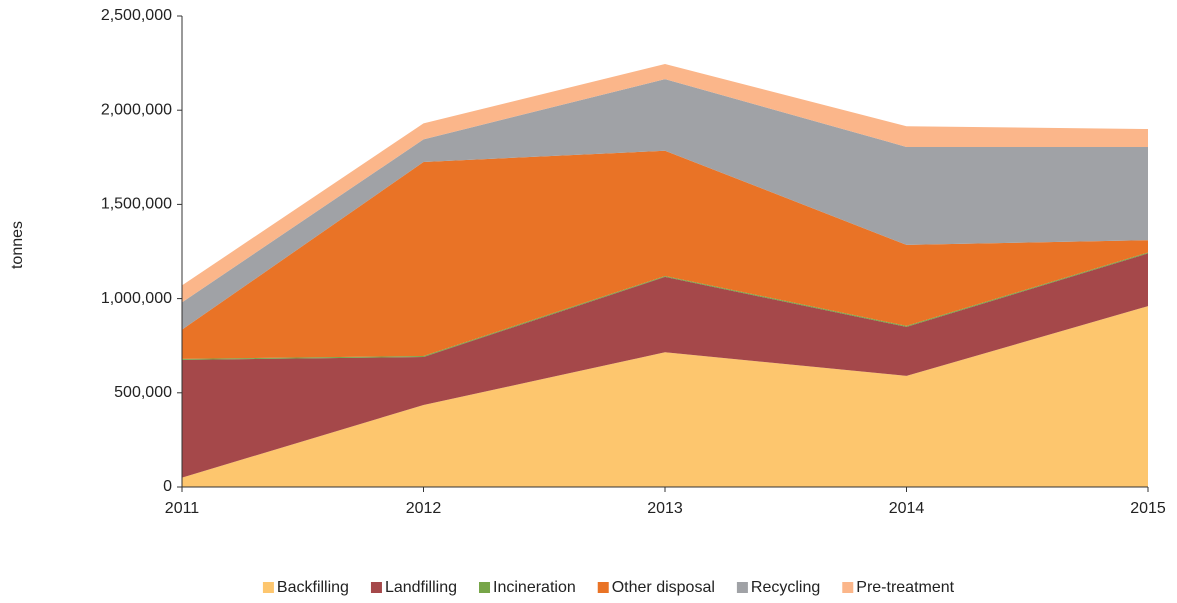  Describe the element at coordinates (534, 587) in the screenshot. I see `legend-label: Incineration` at that location.